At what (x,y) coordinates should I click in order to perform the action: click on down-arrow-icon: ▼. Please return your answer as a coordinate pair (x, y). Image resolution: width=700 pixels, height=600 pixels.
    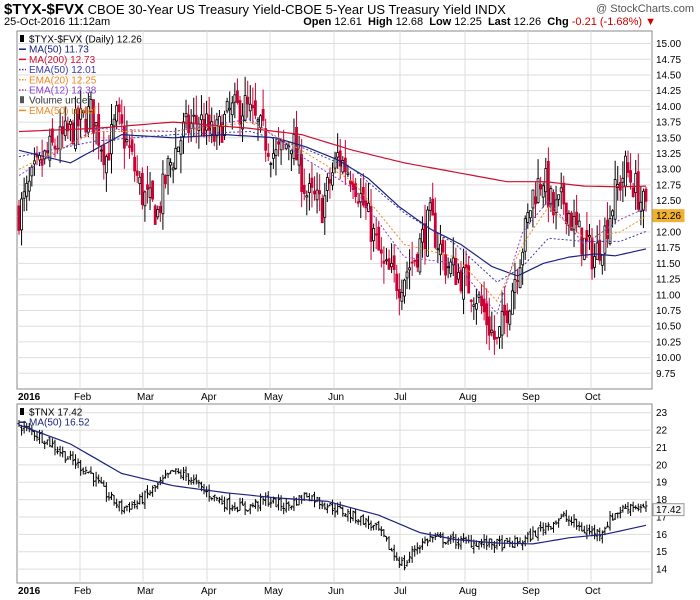
    Looking at the image, I should click on (650, 22).